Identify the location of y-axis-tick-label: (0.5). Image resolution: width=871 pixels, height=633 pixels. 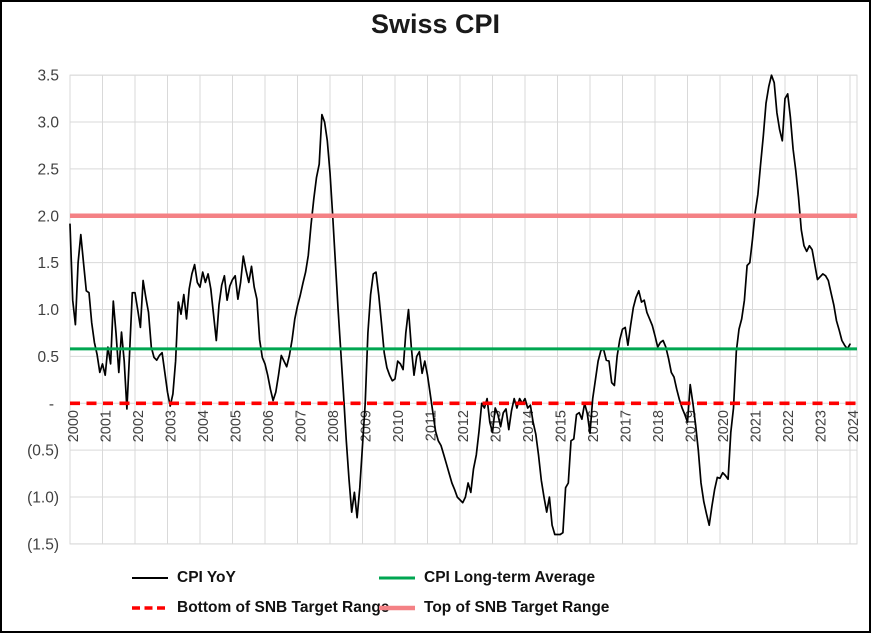
(43, 451).